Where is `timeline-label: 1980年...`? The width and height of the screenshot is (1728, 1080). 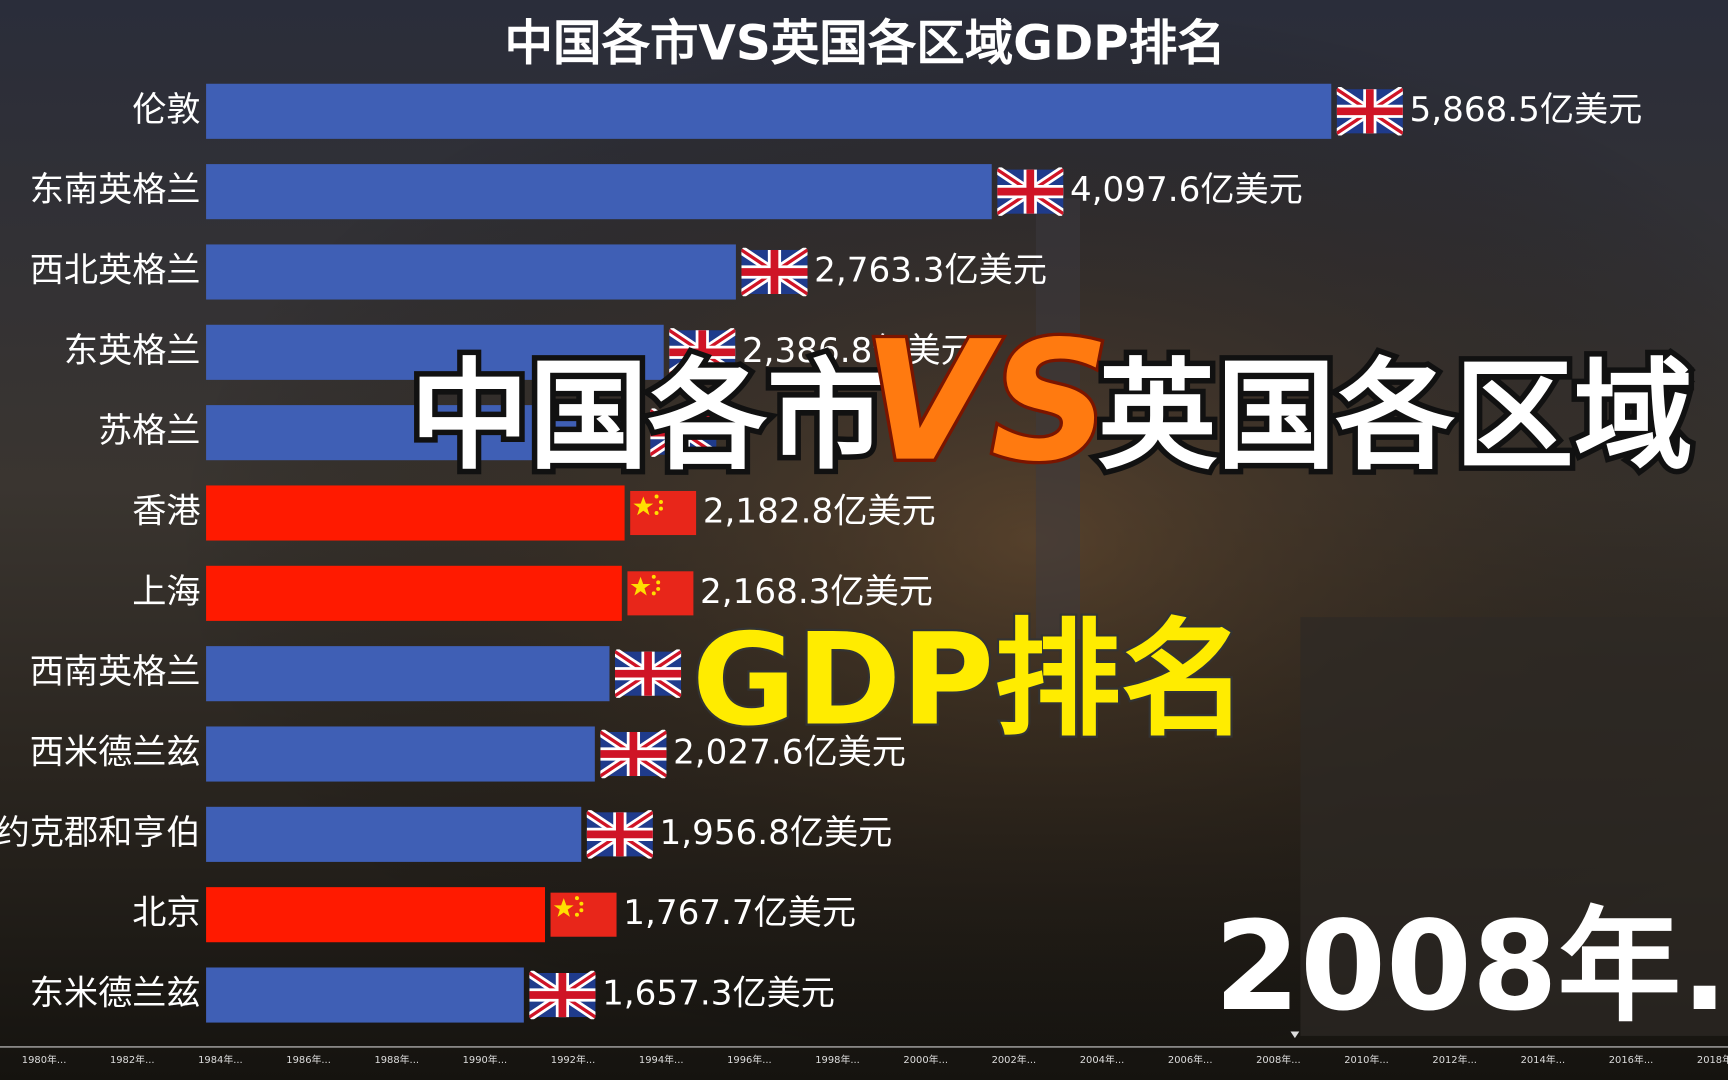
timeline-label: 1980年... is located at coordinates (44, 1059).